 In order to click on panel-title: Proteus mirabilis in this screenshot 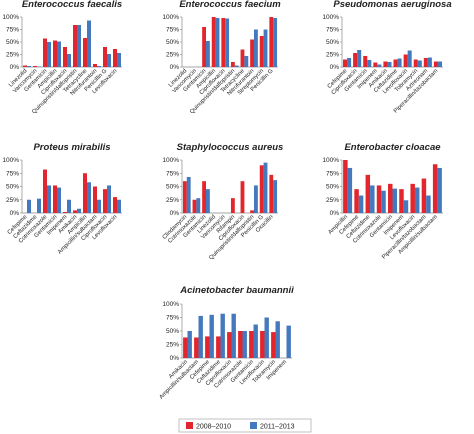, I will do `click(71, 147)`.